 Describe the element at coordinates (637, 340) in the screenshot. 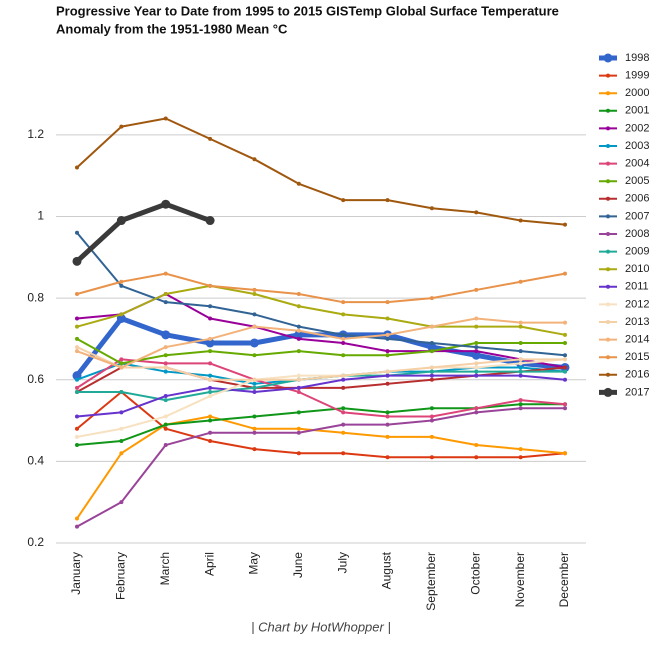

I see `legend-label: 2014` at that location.